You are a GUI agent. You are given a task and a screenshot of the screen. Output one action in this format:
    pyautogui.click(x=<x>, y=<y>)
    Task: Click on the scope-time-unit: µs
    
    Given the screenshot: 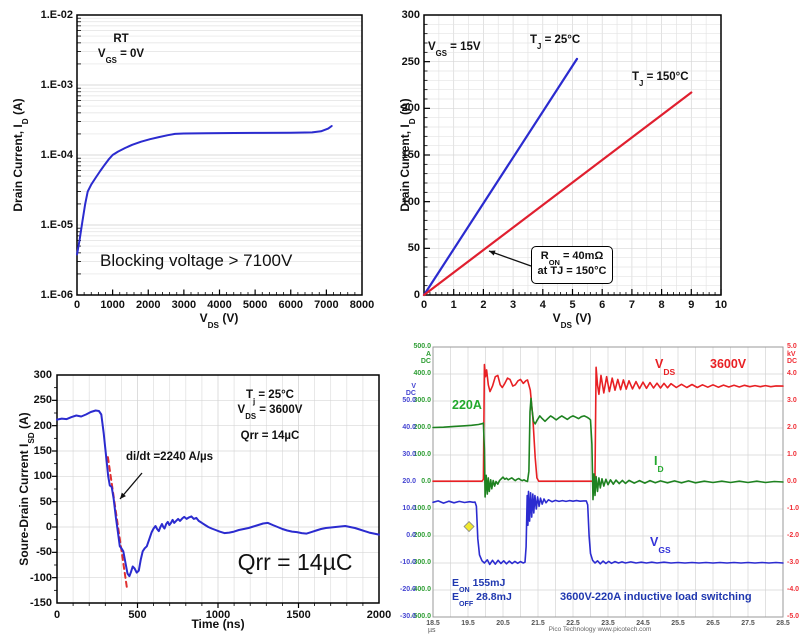 What is the action you would take?
    pyautogui.click(x=432, y=630)
    